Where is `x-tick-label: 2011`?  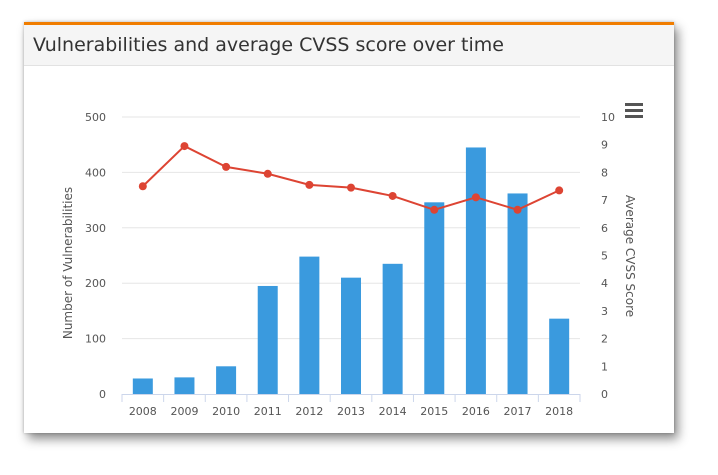
x-tick-label: 2011 is located at coordinates (268, 411).